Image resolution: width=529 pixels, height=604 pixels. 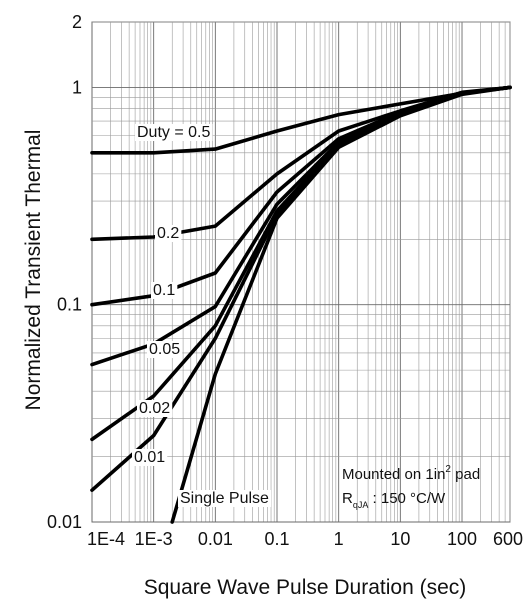 What do you see at coordinates (411, 487) in the screenshot?
I see `mounting-annotation: Mounted on 1in2 pad RqJA : 150 °C/W` at bounding box center [411, 487].